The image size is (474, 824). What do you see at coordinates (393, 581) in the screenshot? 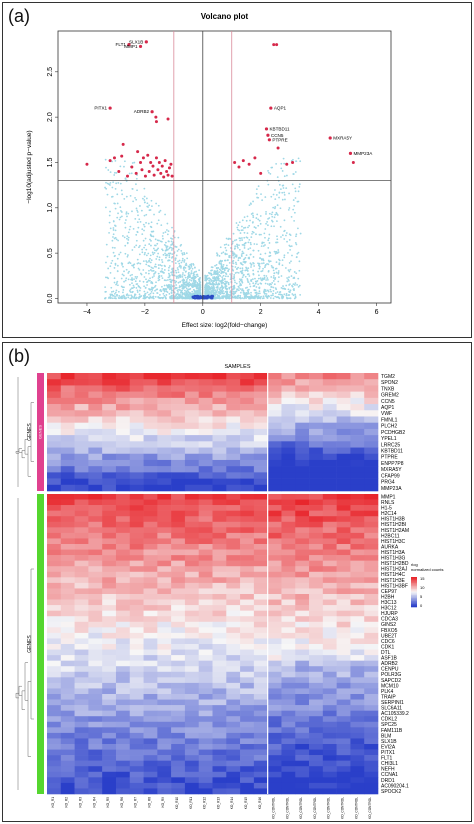
I see `gene-label: HIST1H3E` at bounding box center [393, 581].